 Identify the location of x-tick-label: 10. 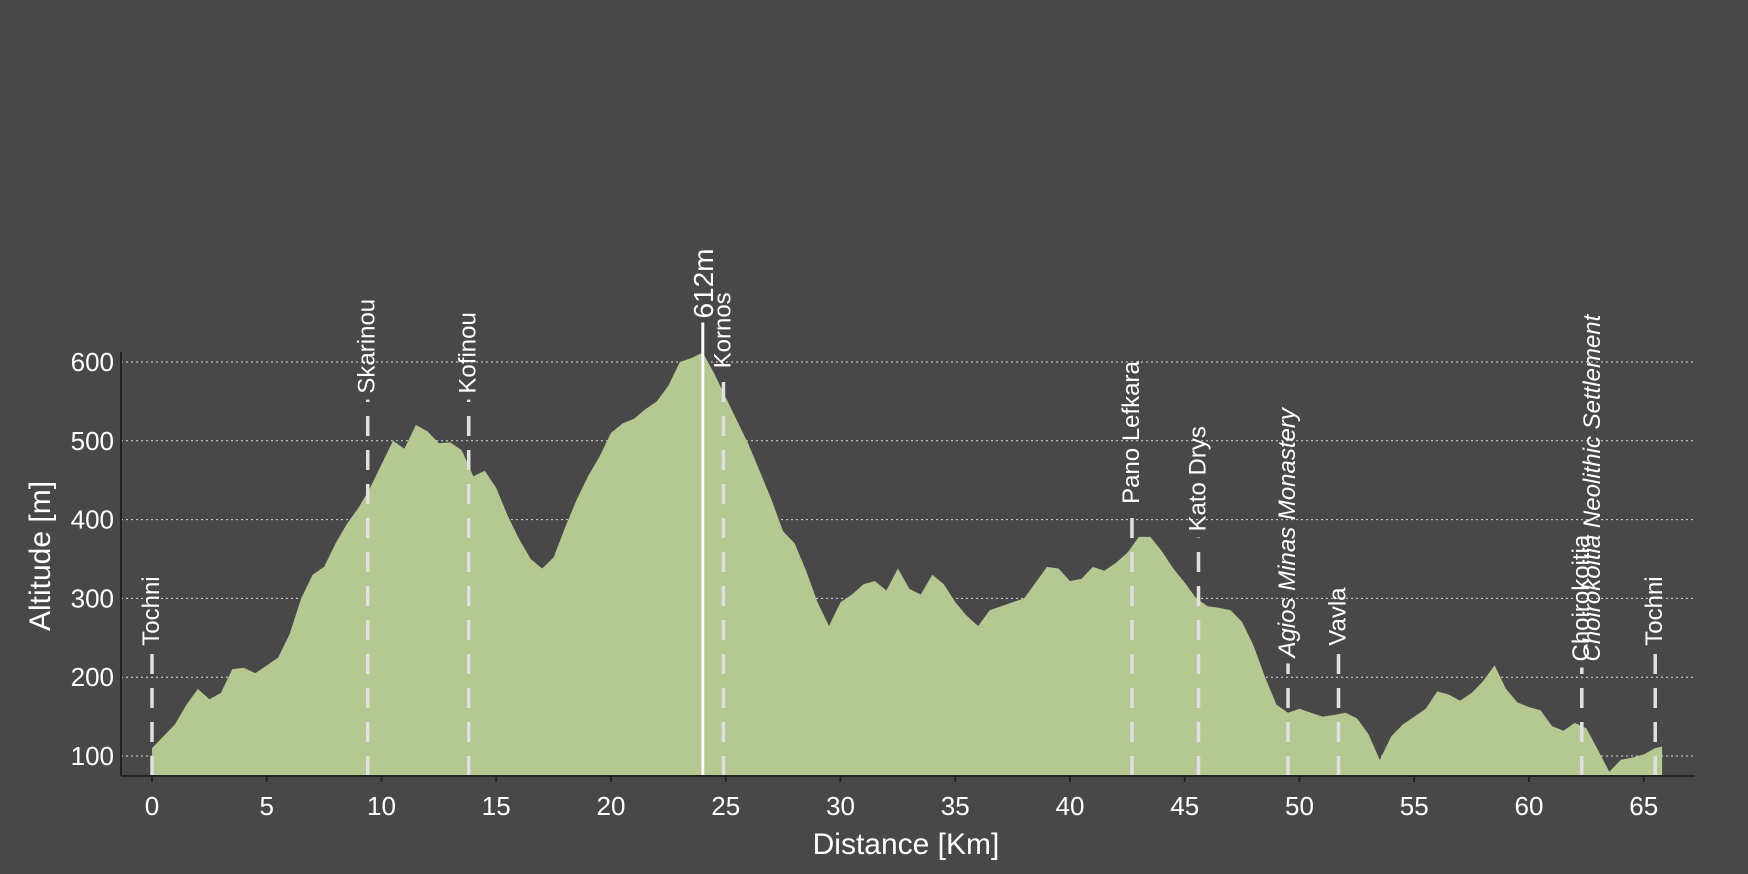
(381, 806).